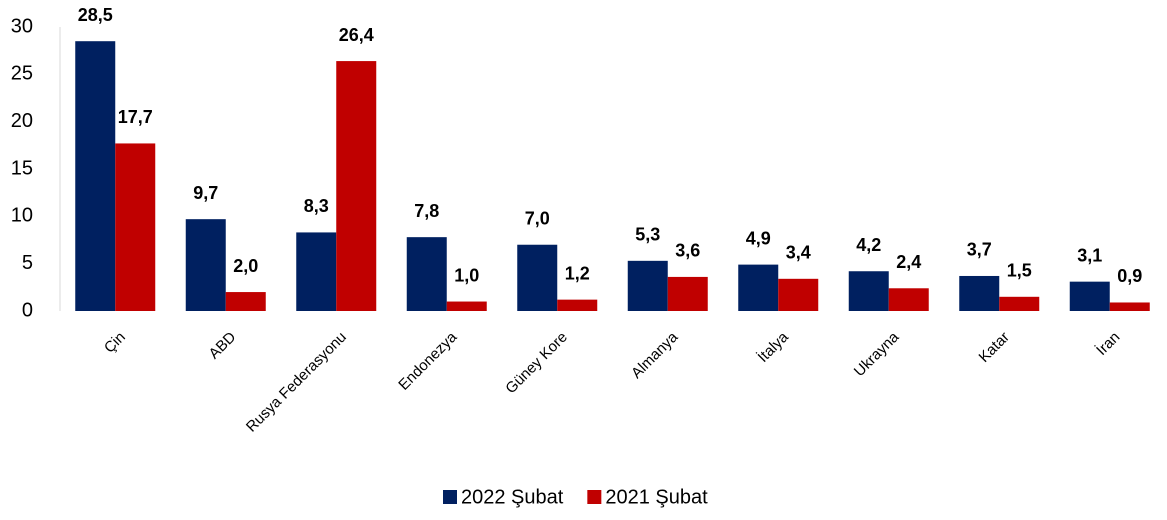 The width and height of the screenshot is (1167, 520). Describe the element at coordinates (537, 218) in the screenshot. I see `value-label: 7,0` at that location.